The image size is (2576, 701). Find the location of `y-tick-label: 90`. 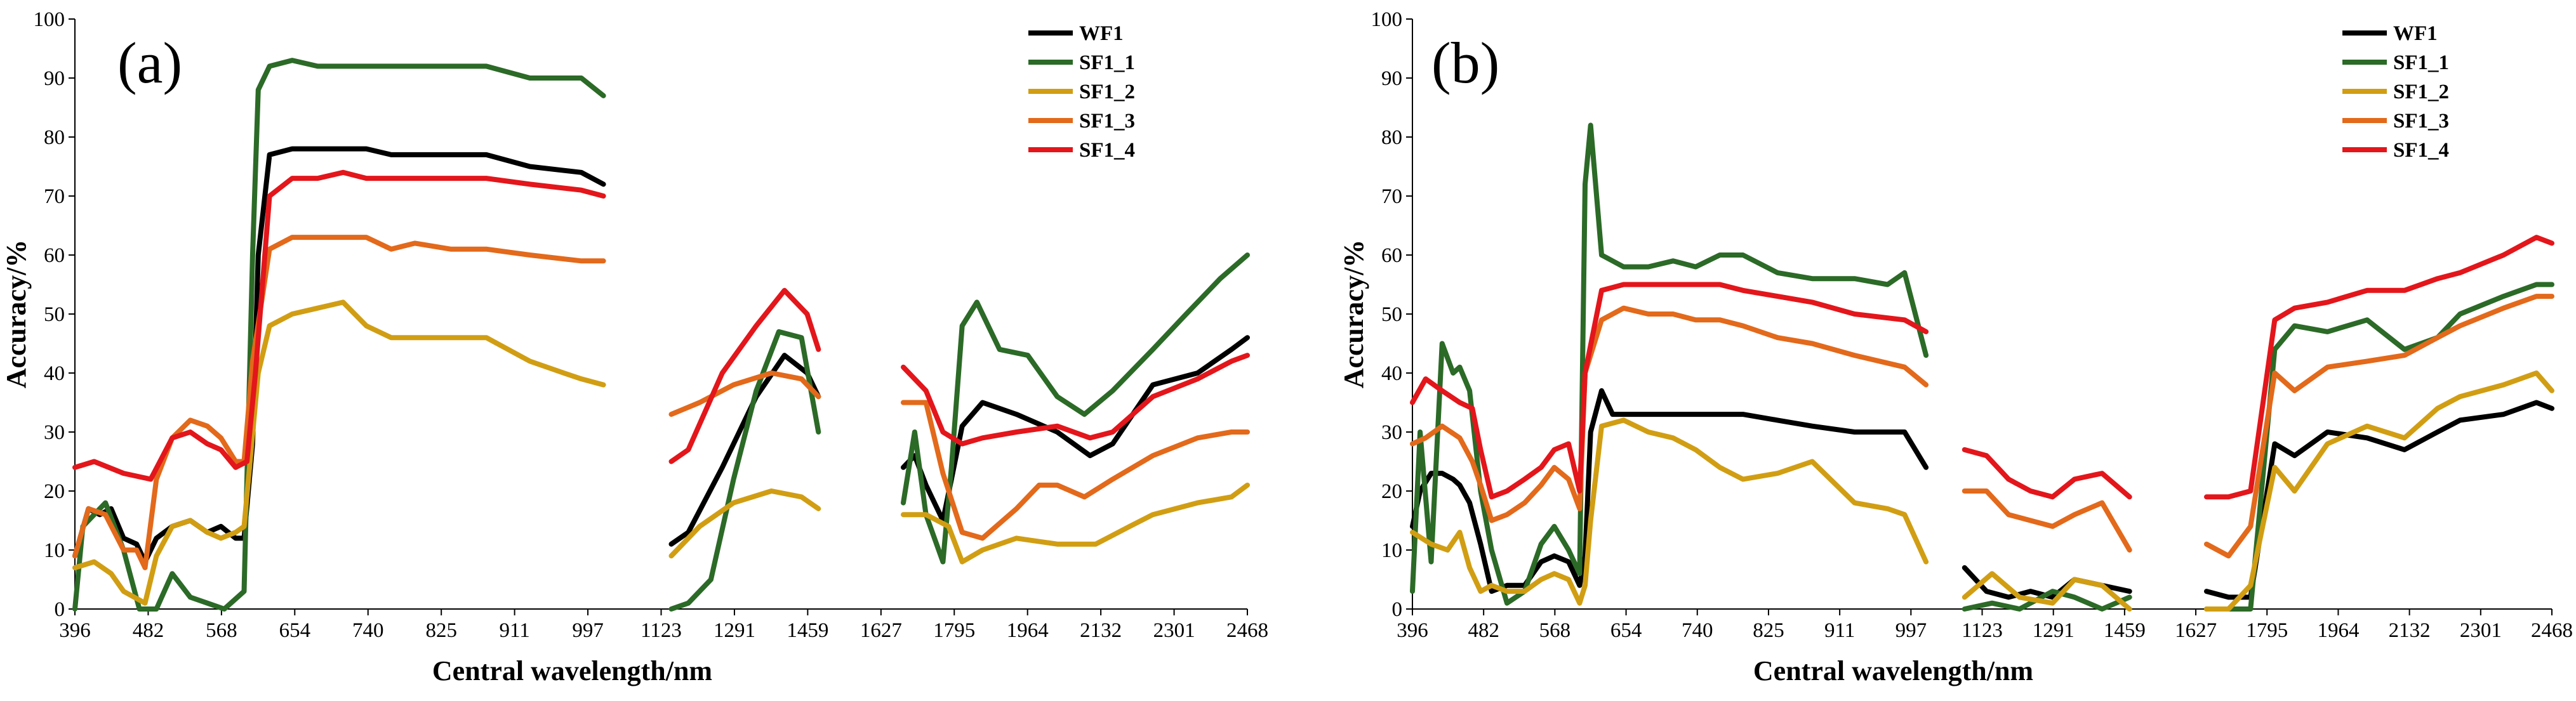

y-tick-label: 90 is located at coordinates (1391, 78).